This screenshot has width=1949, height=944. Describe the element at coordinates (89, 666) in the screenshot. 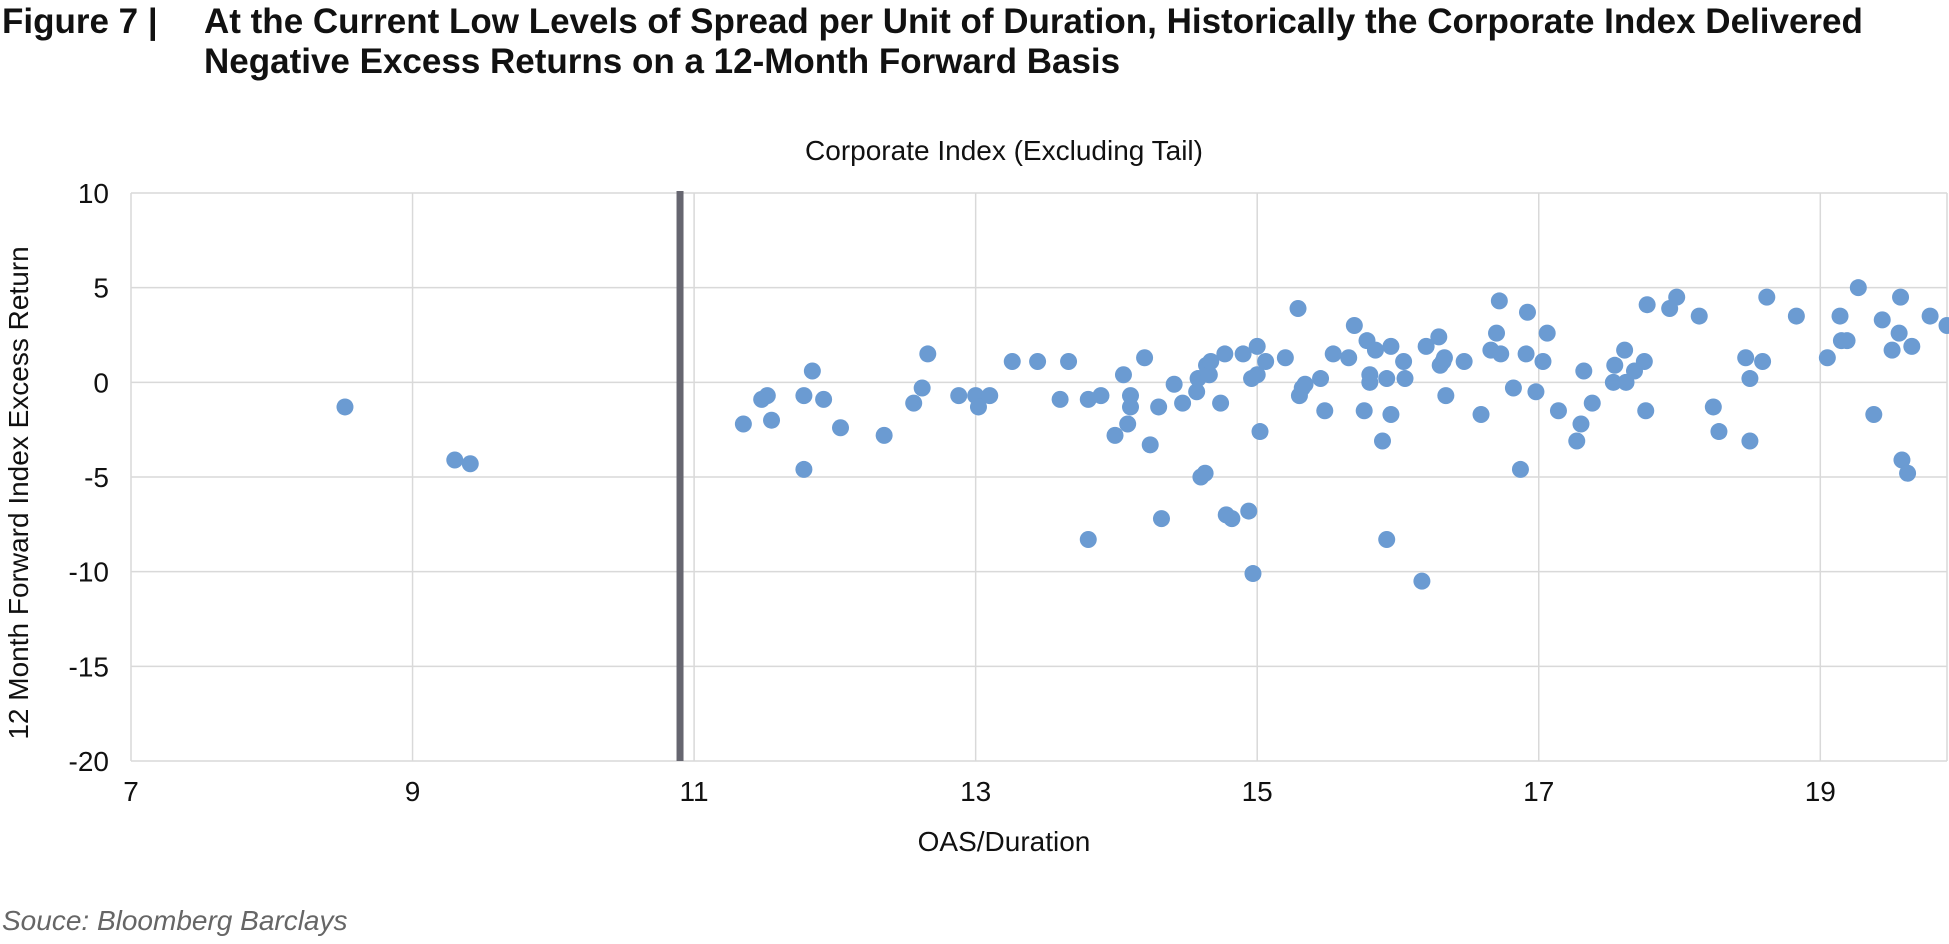

I see `y-tick-label: -15` at that location.